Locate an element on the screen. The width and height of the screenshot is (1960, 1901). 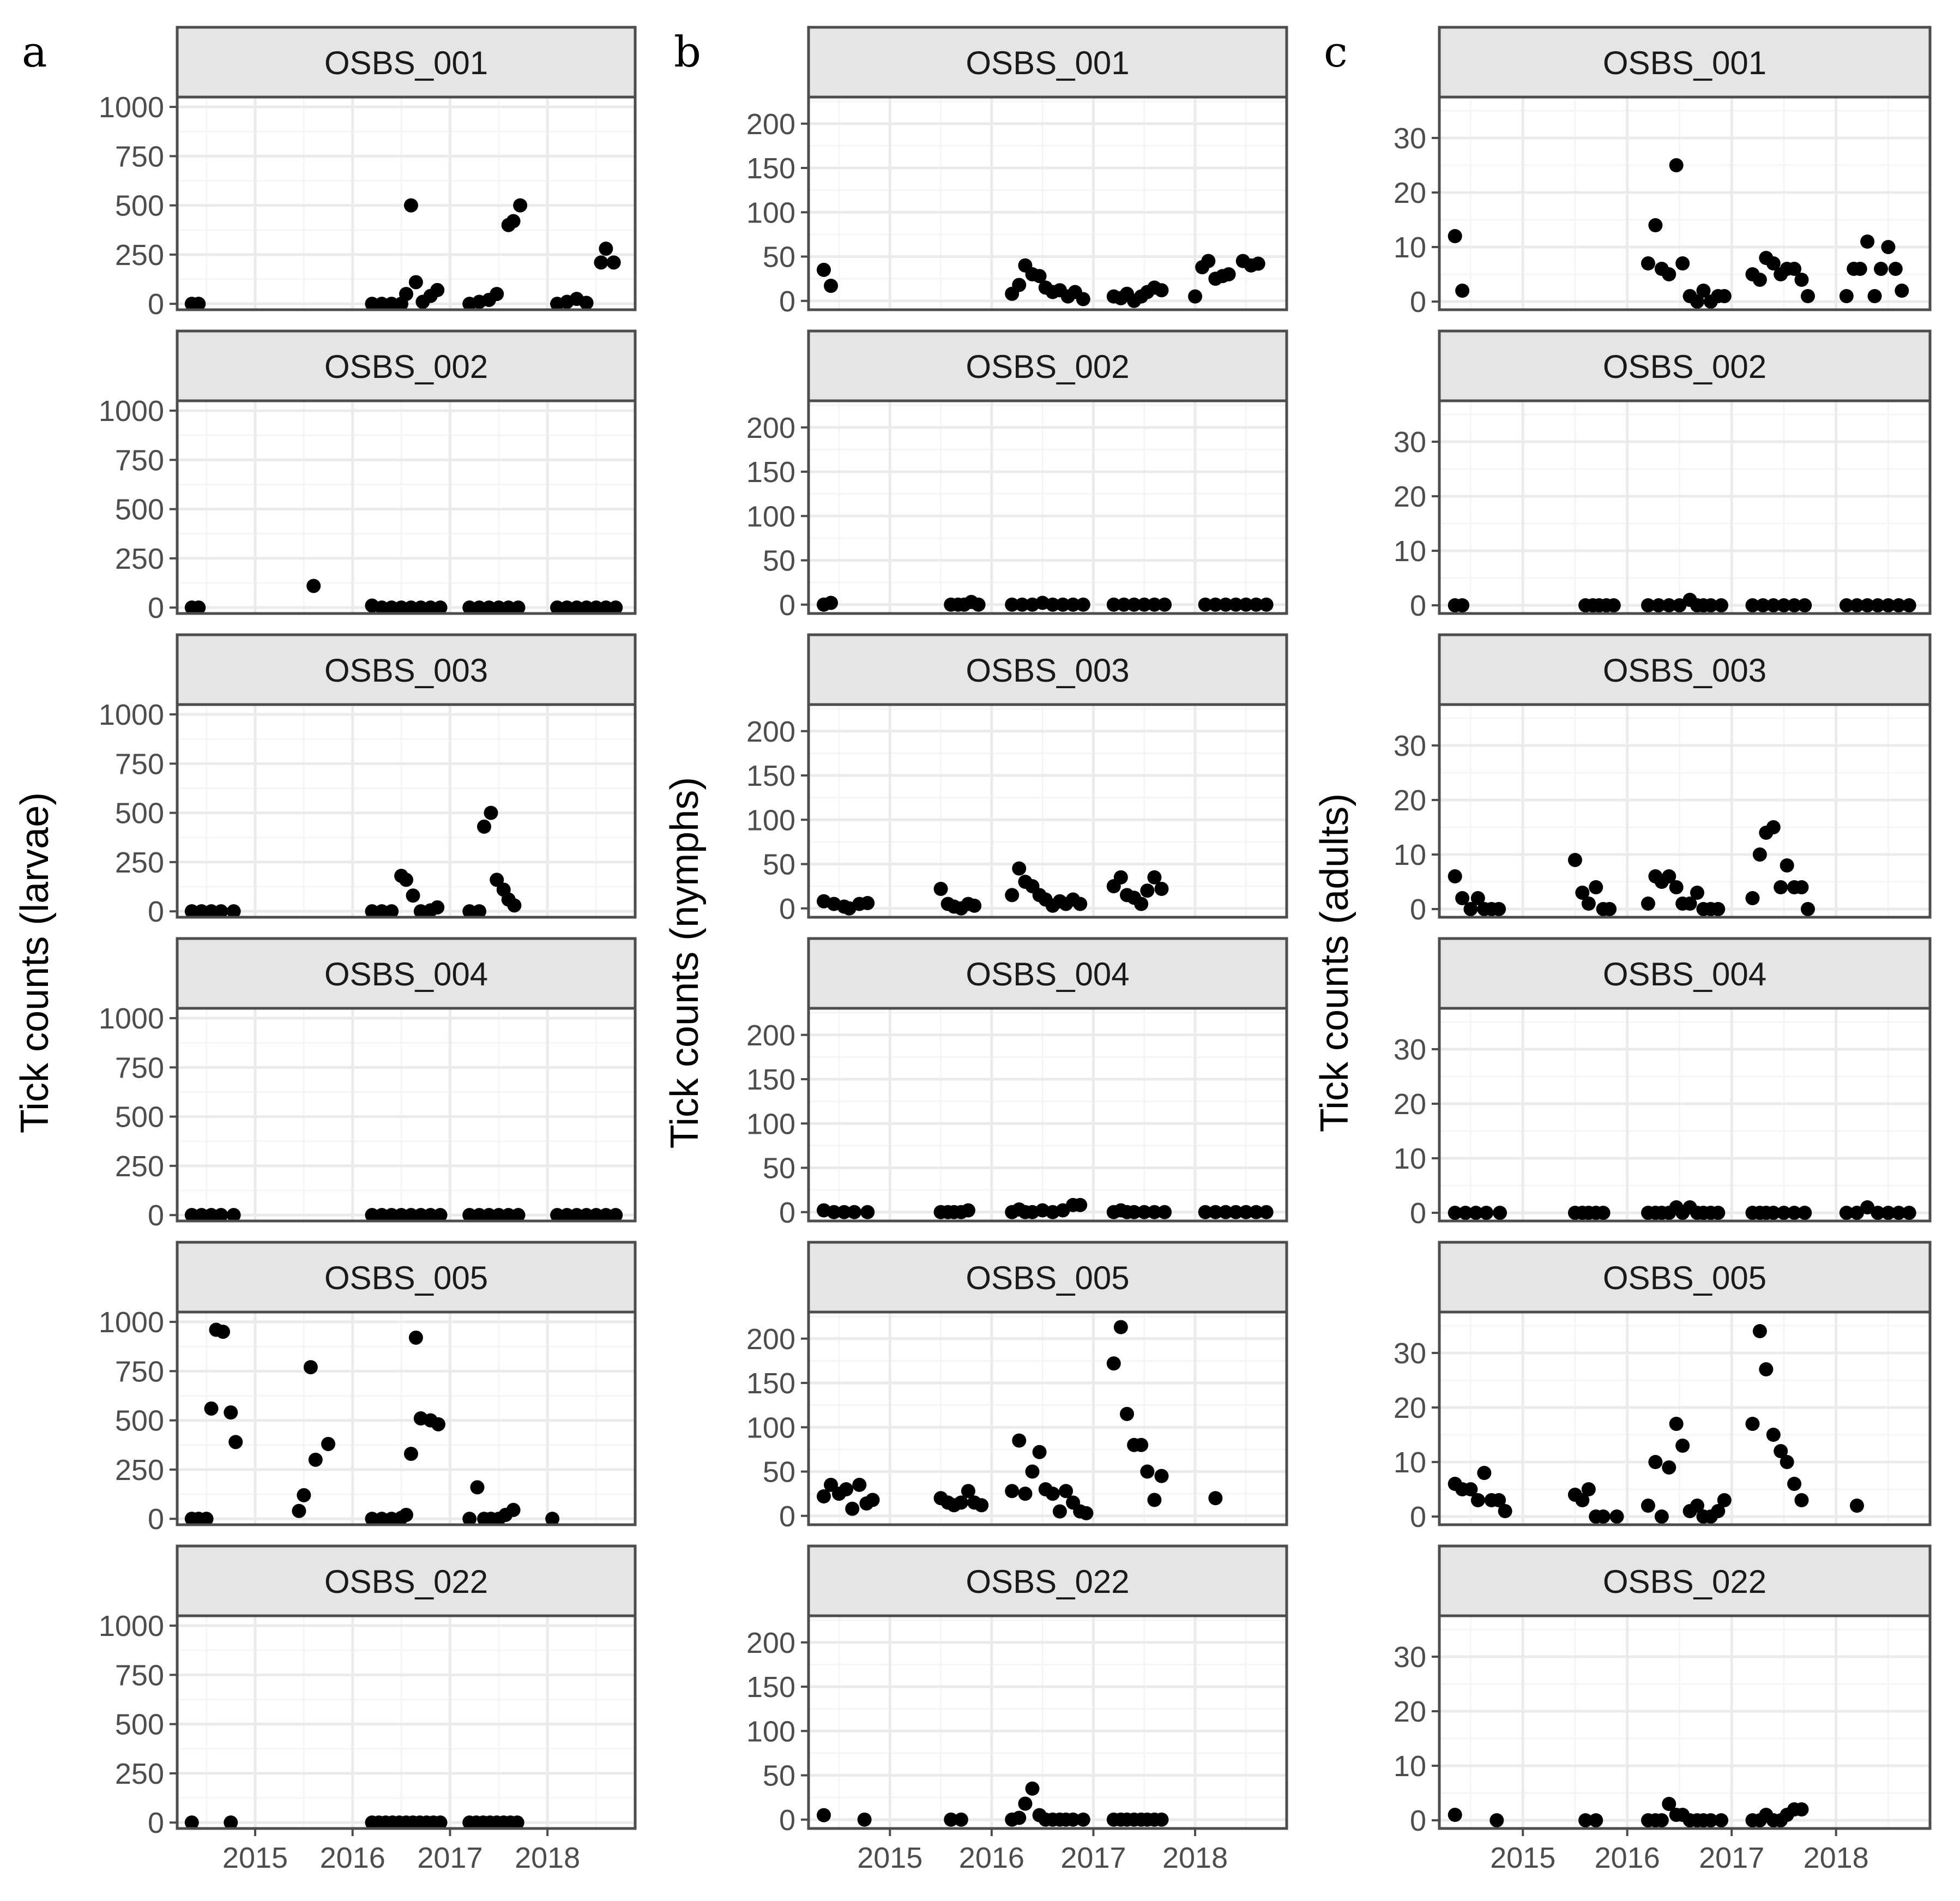
y-tick-label: 200 is located at coordinates (770, 124).